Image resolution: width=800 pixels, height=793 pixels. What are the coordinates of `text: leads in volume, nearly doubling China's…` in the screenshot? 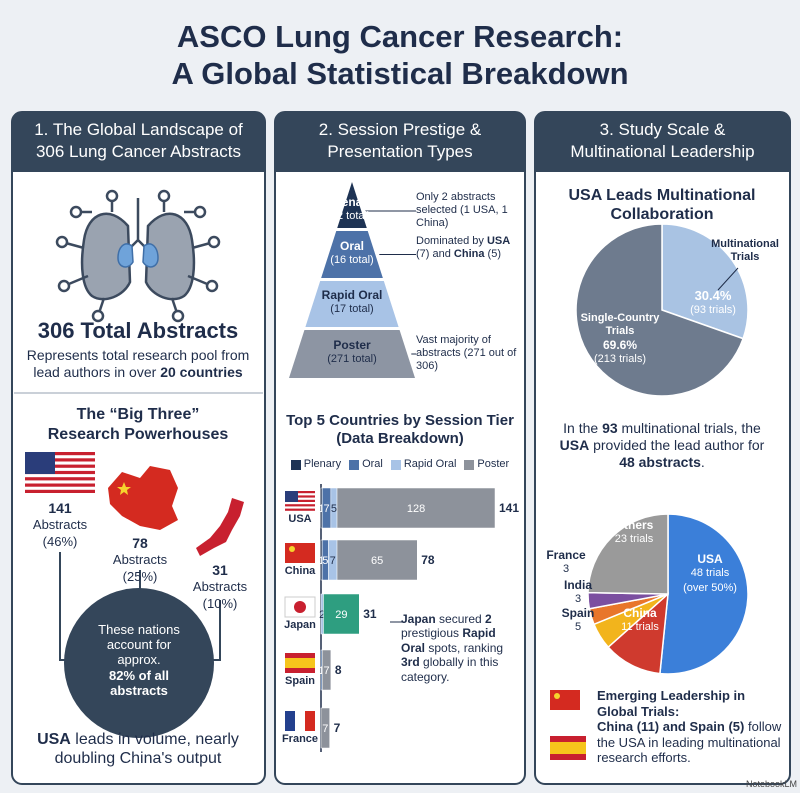 It's located at (149, 749).